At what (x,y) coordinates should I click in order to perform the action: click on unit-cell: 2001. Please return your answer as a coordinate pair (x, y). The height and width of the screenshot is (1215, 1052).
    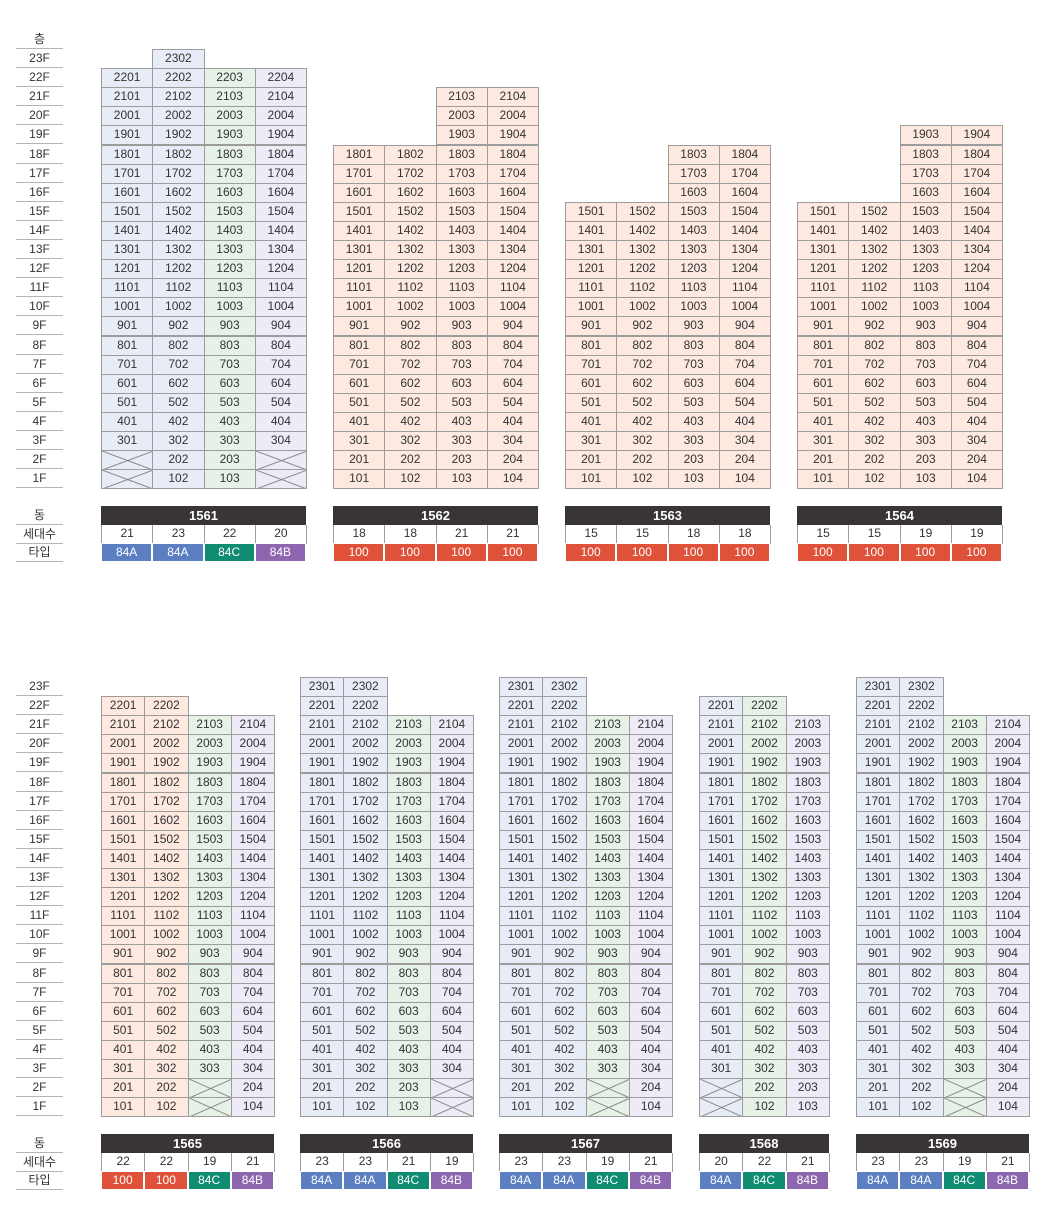
    Looking at the image, I should click on (123, 744).